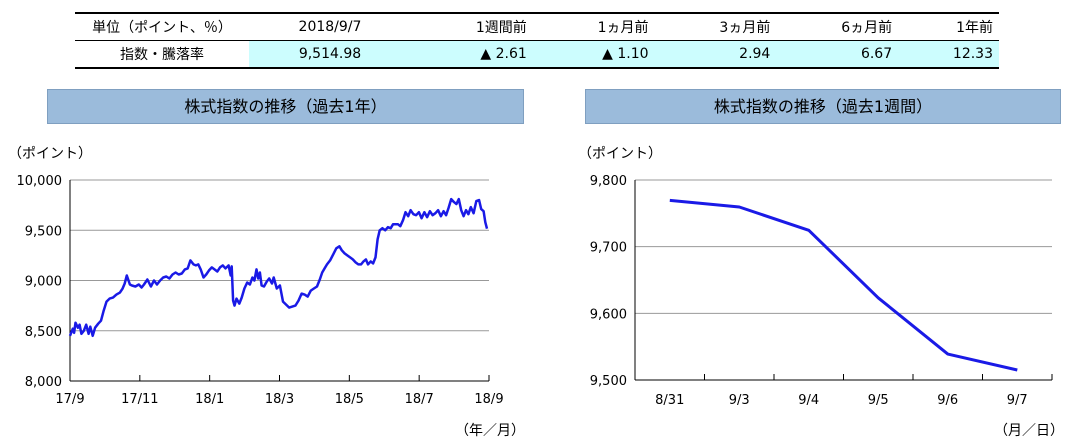 This screenshot has height=447, width=1069. Describe the element at coordinates (715, 54) in the screenshot. I see `value-3m: 2.94` at that location.